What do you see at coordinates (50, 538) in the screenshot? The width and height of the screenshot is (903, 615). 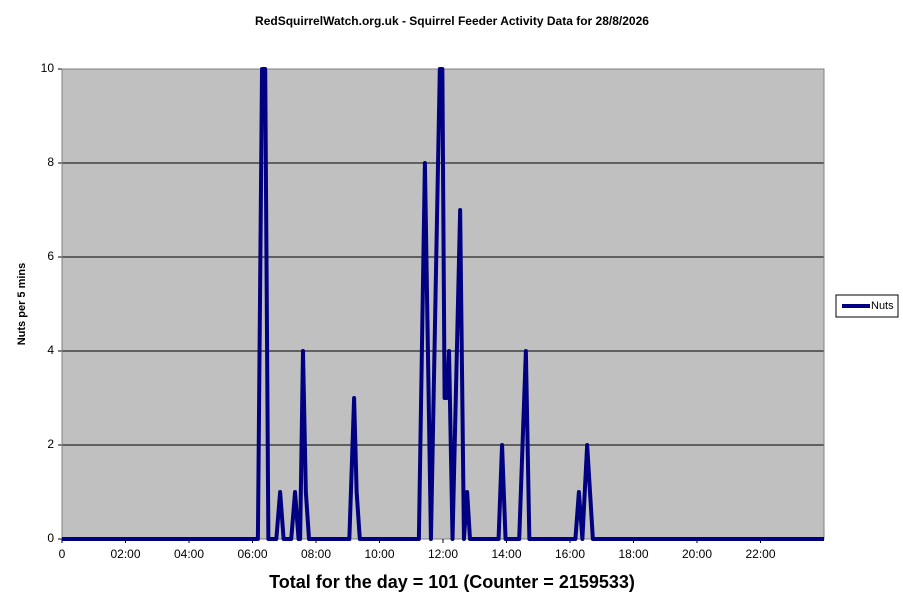 I see `y-tick-label: 0` at bounding box center [50, 538].